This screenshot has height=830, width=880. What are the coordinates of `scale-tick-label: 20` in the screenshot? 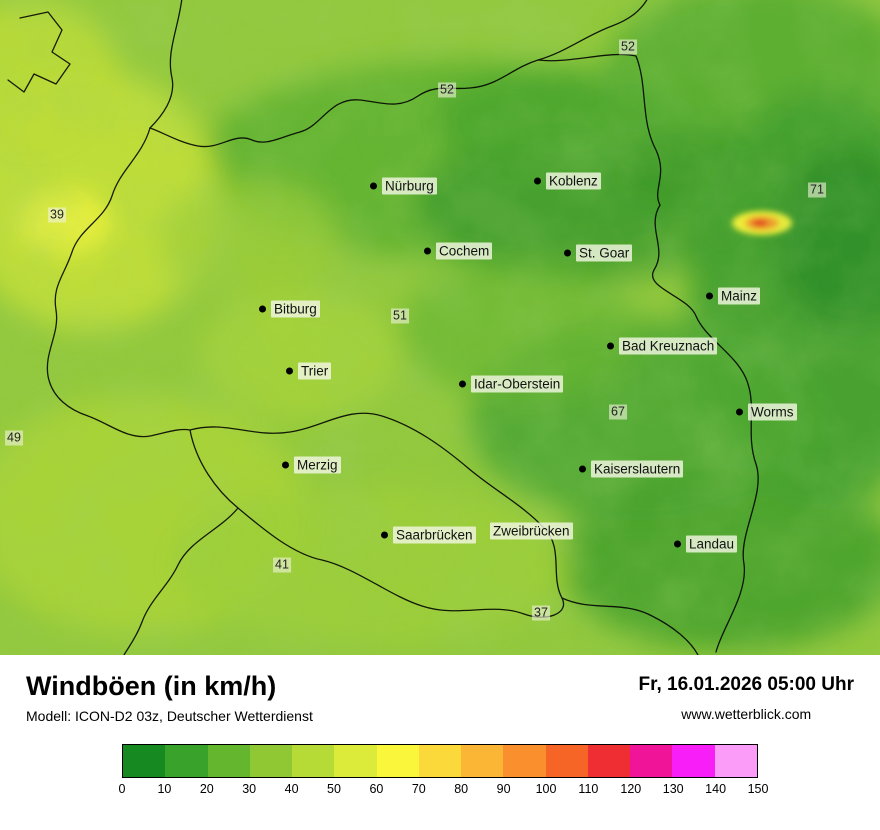 It's located at (206, 789).